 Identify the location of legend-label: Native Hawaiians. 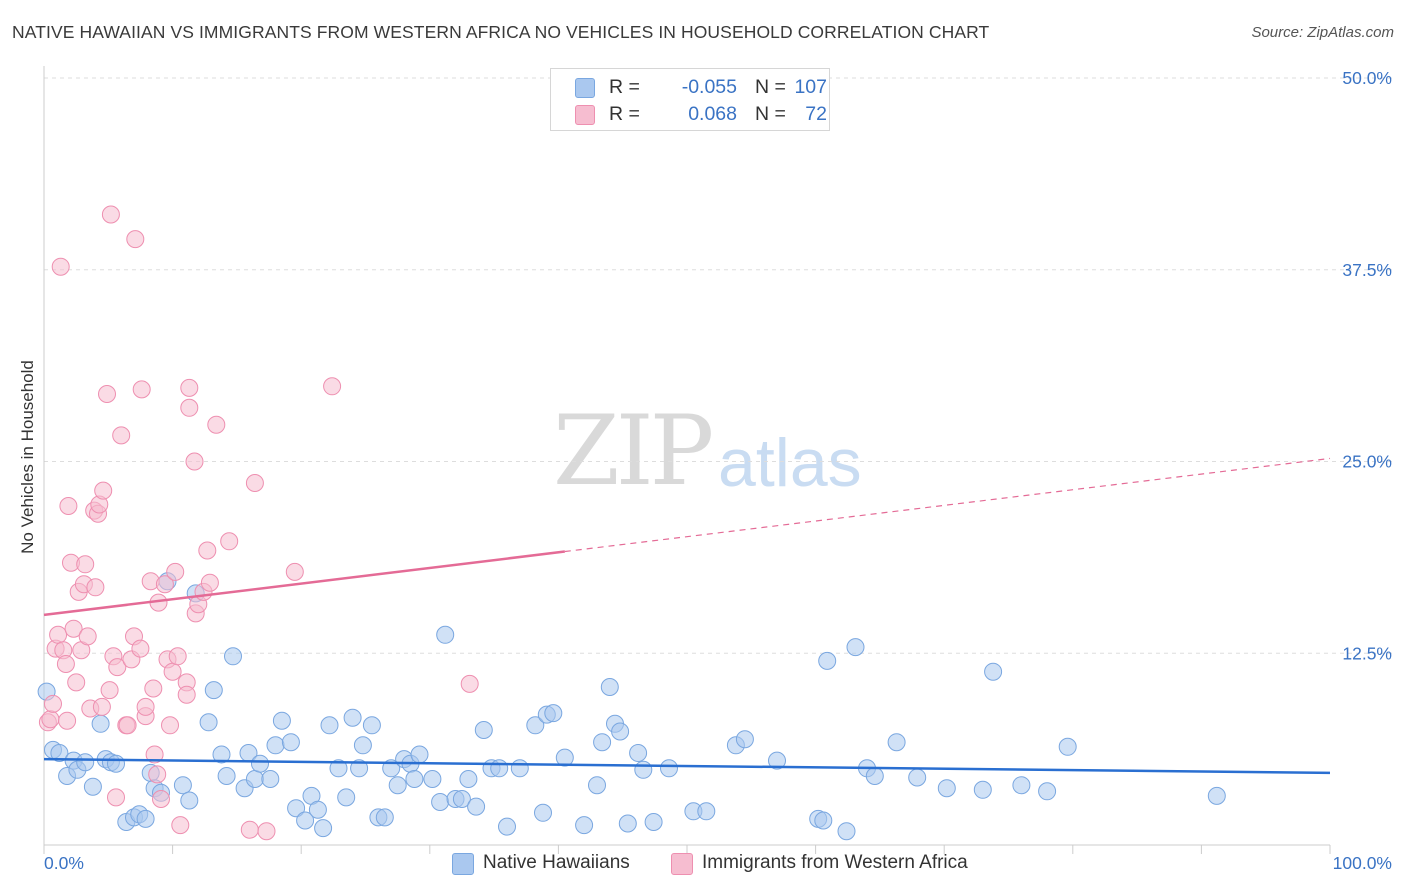
(556, 862).